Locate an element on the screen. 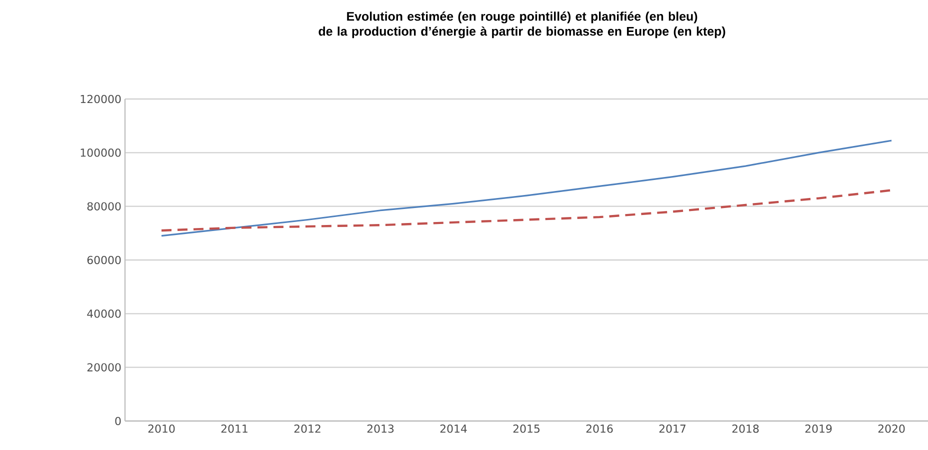 The height and width of the screenshot is (450, 928). x-tick-label: 2016 is located at coordinates (599, 428).